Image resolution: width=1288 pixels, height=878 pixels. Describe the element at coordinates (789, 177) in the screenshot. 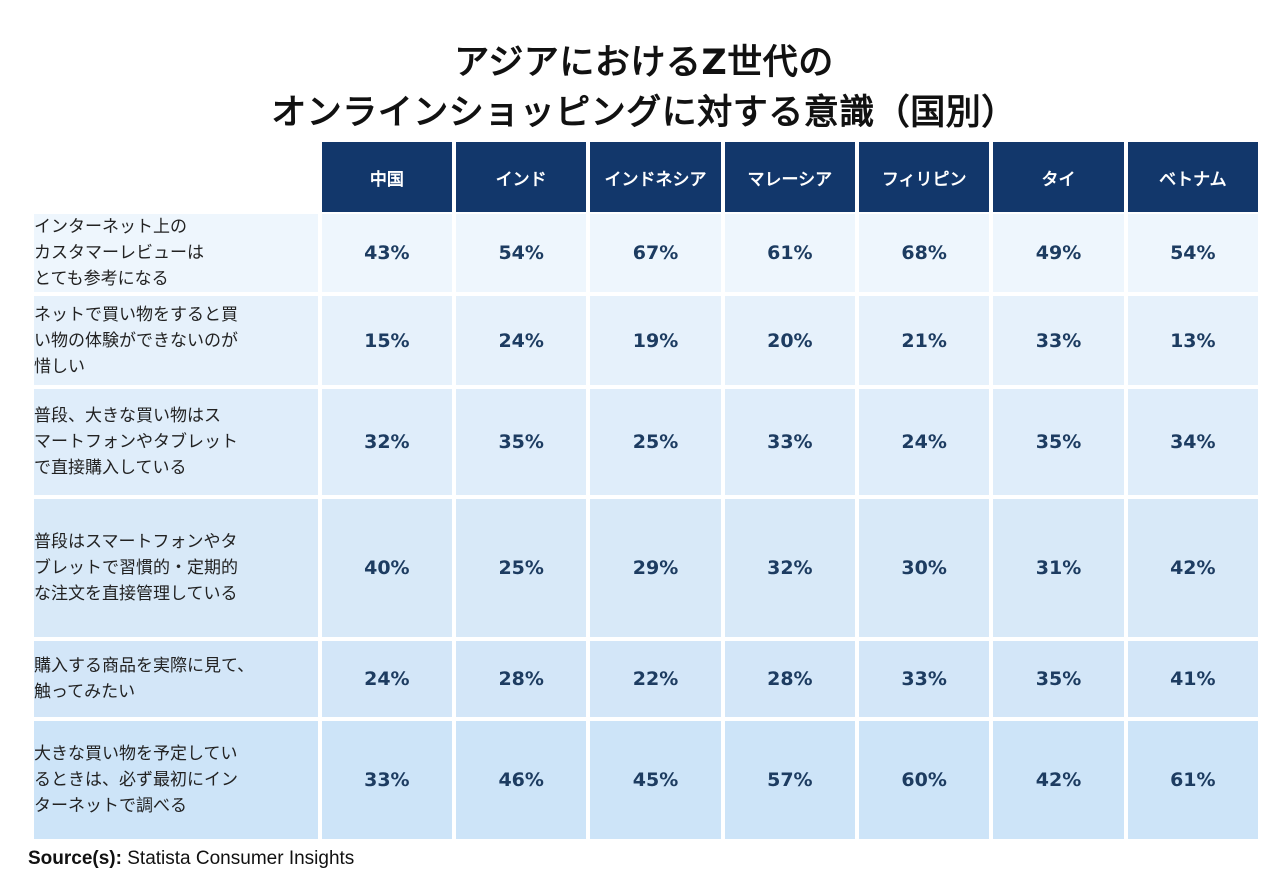

I see `column-header: マレーシア` at that location.